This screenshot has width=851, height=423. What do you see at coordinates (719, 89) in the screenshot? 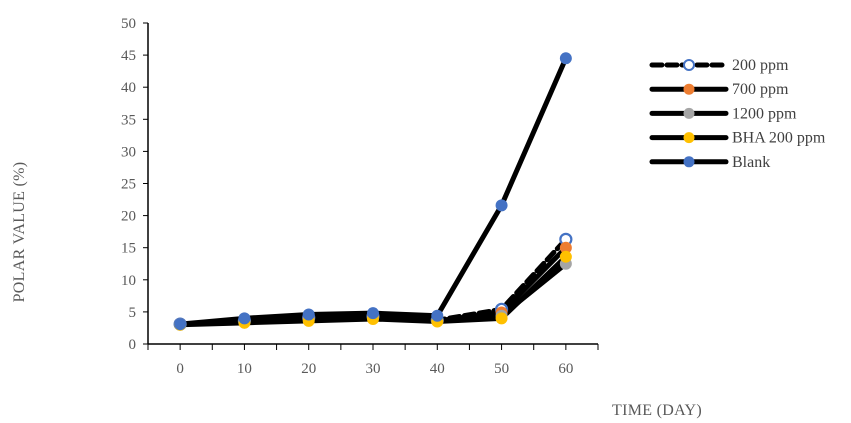
I see `legend-item: 700 ppm` at bounding box center [719, 89].